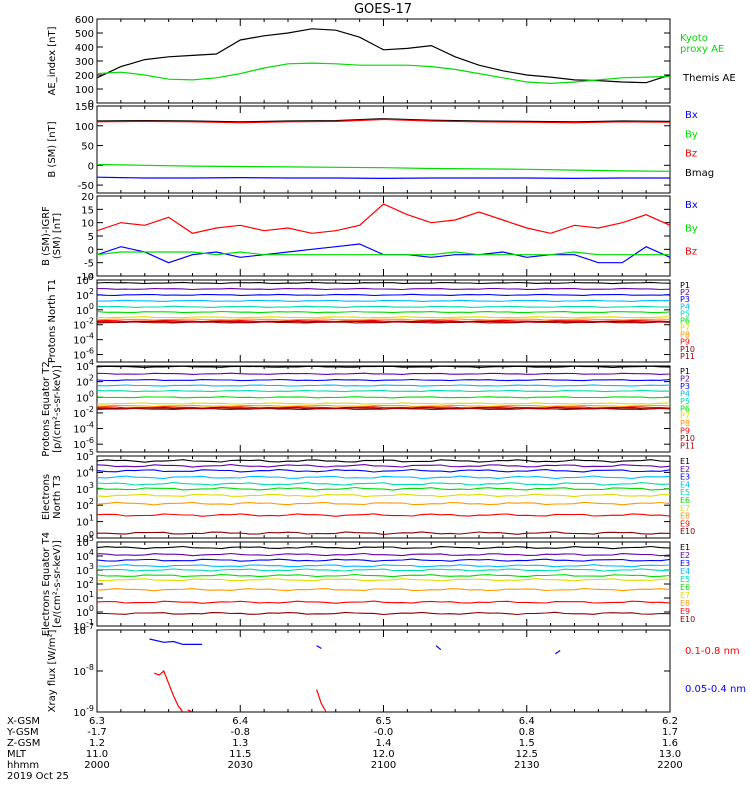  Describe the element at coordinates (83, 339) in the screenshot. I see `y-tick-label: 10⁻⁴` at that location.